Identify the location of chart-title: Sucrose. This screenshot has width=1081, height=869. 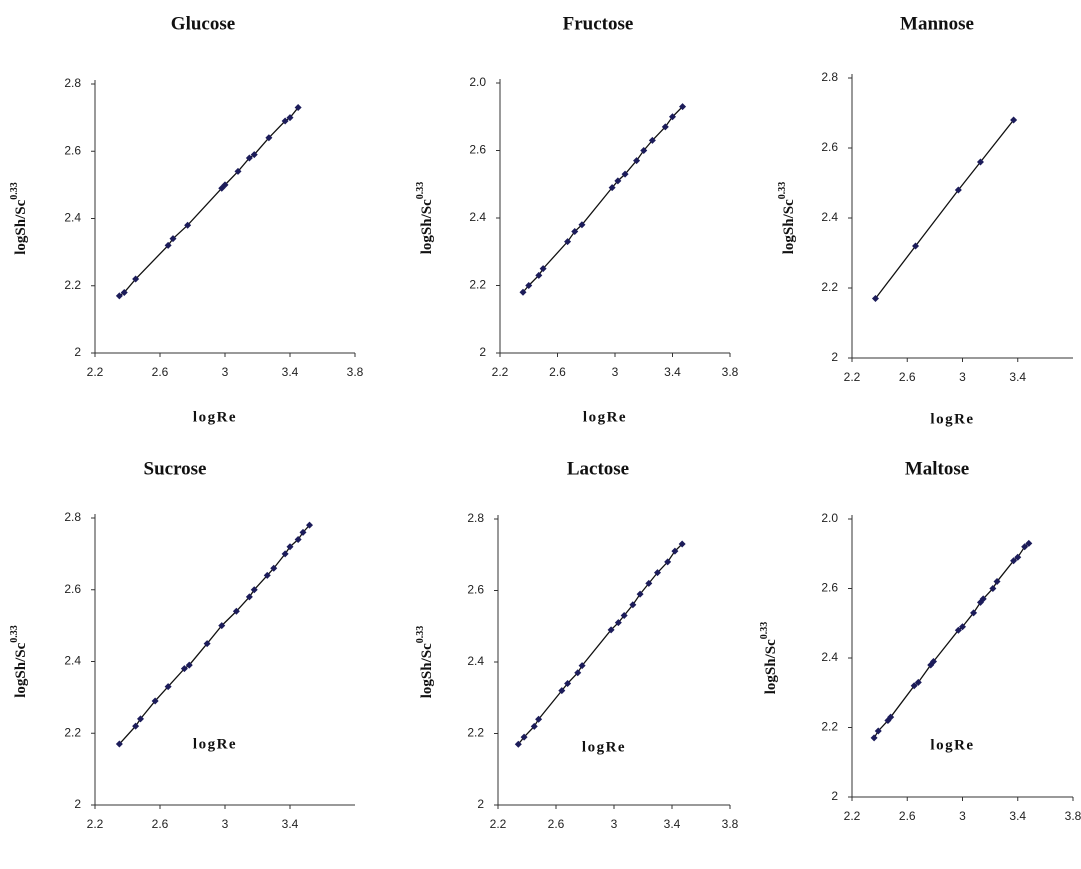
(175, 468).